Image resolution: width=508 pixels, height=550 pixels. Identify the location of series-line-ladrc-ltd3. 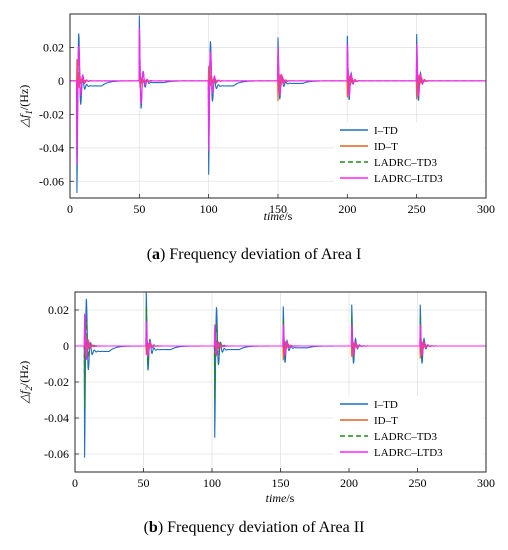
(280, 336).